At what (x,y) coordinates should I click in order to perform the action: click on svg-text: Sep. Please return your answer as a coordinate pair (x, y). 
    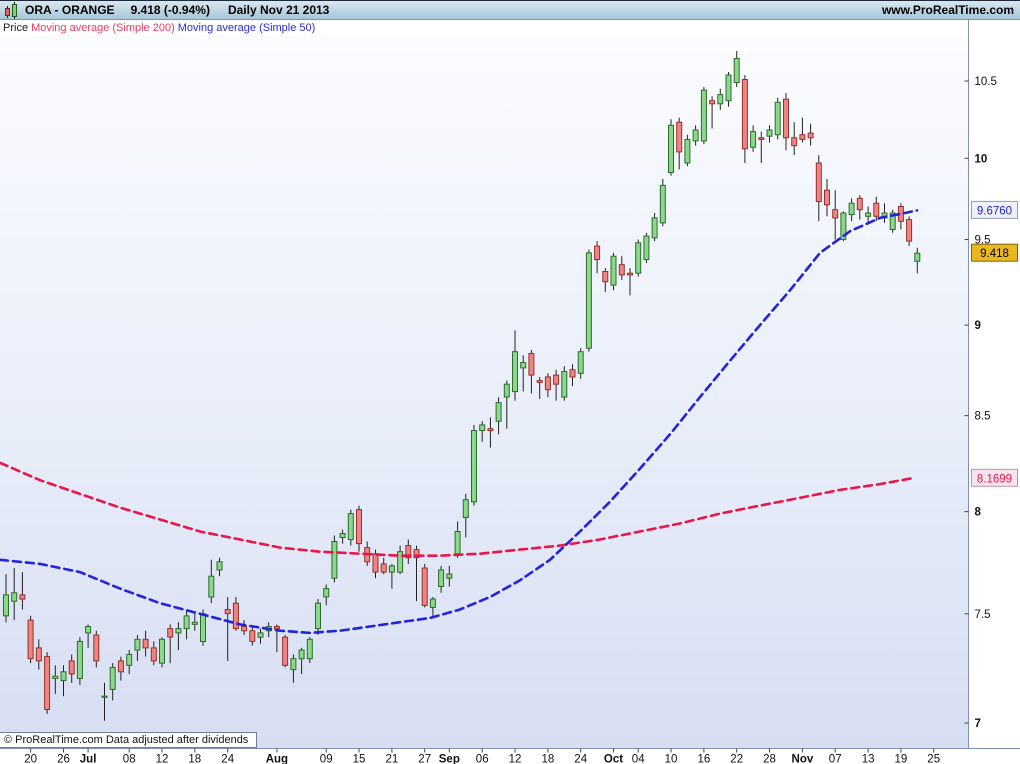
    Looking at the image, I should click on (449, 759).